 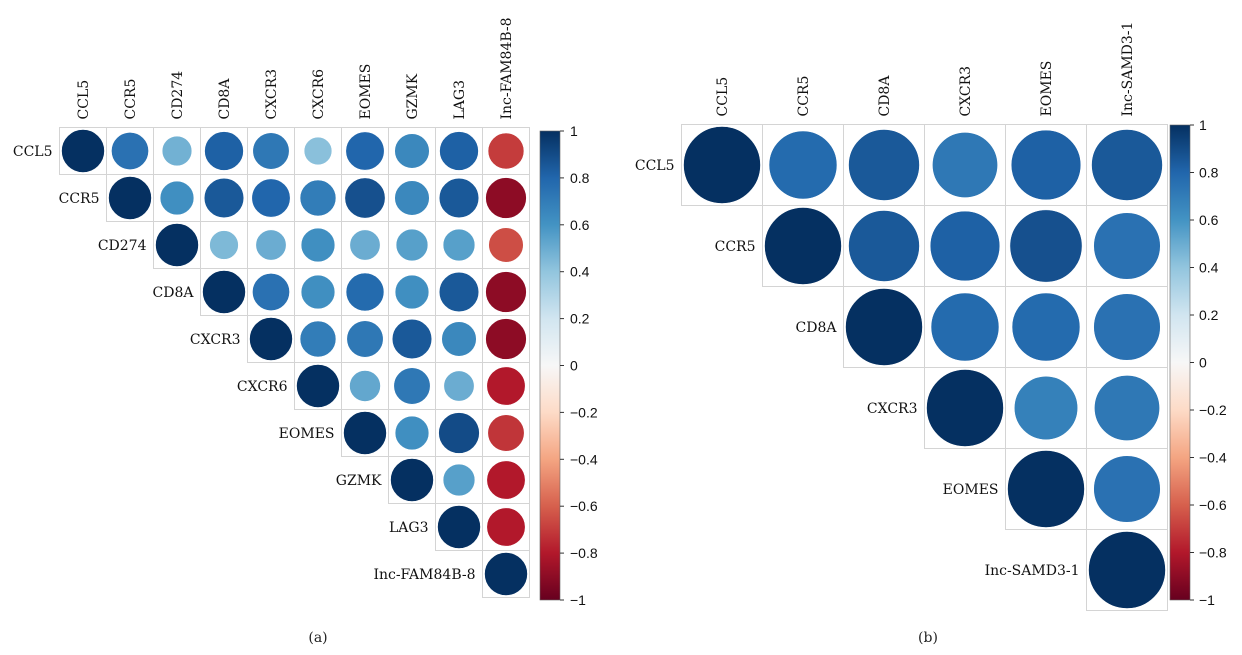 What do you see at coordinates (459, 386) in the screenshot?
I see `corr-circle-CXCR6-LAG3` at bounding box center [459, 386].